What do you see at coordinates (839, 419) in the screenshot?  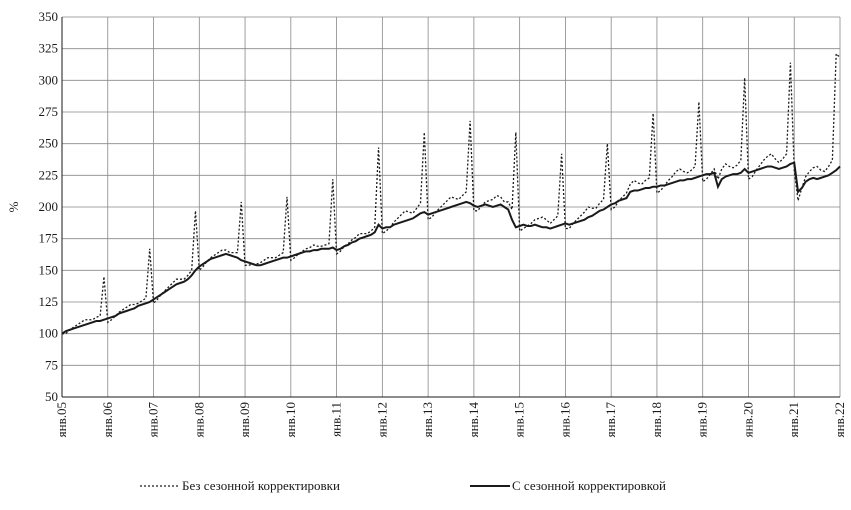 I see `x-tick-label: янв.22` at bounding box center [839, 419].